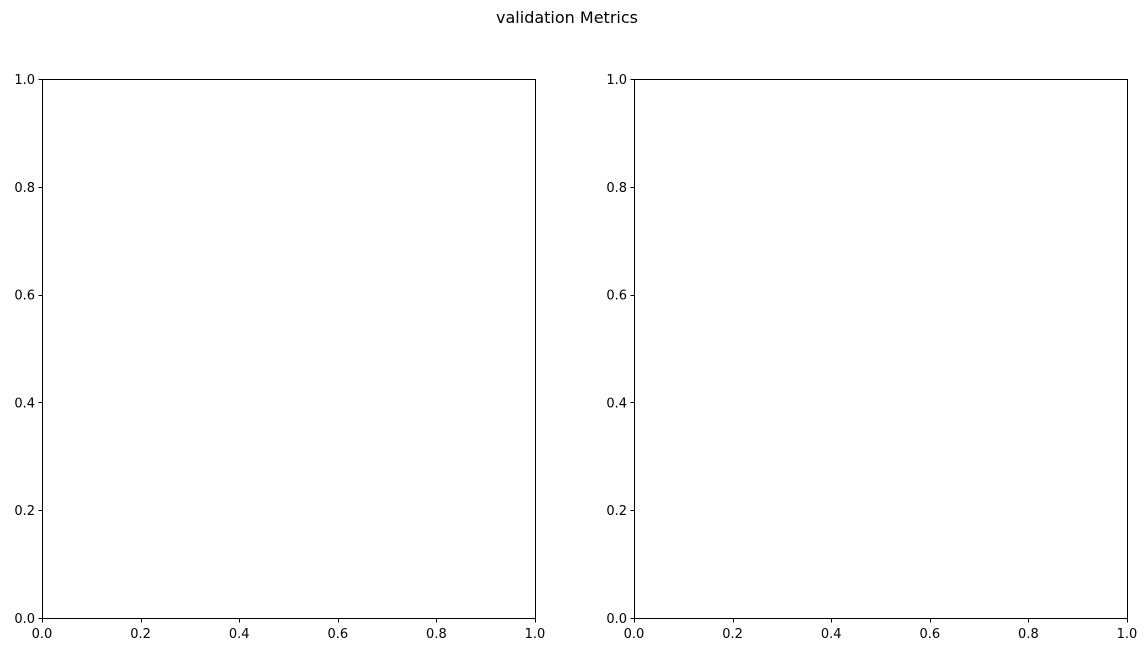 The image size is (1147, 652). I want to click on right-x-tick-label: 1.0, so click(1127, 634).